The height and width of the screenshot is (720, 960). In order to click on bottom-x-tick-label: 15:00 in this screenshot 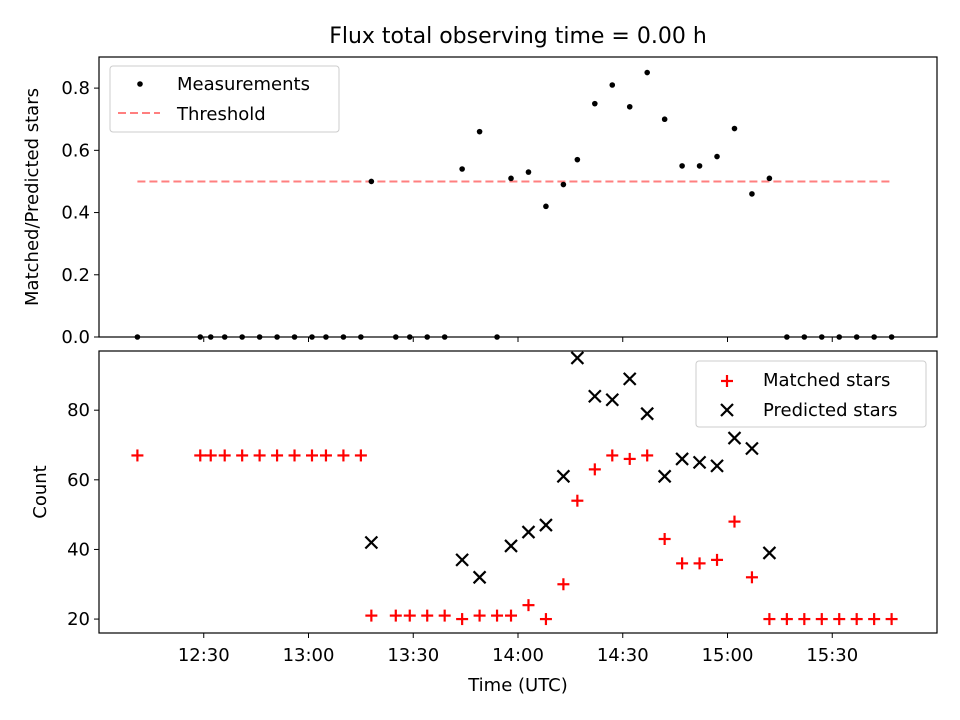, I will do `click(728, 655)`.